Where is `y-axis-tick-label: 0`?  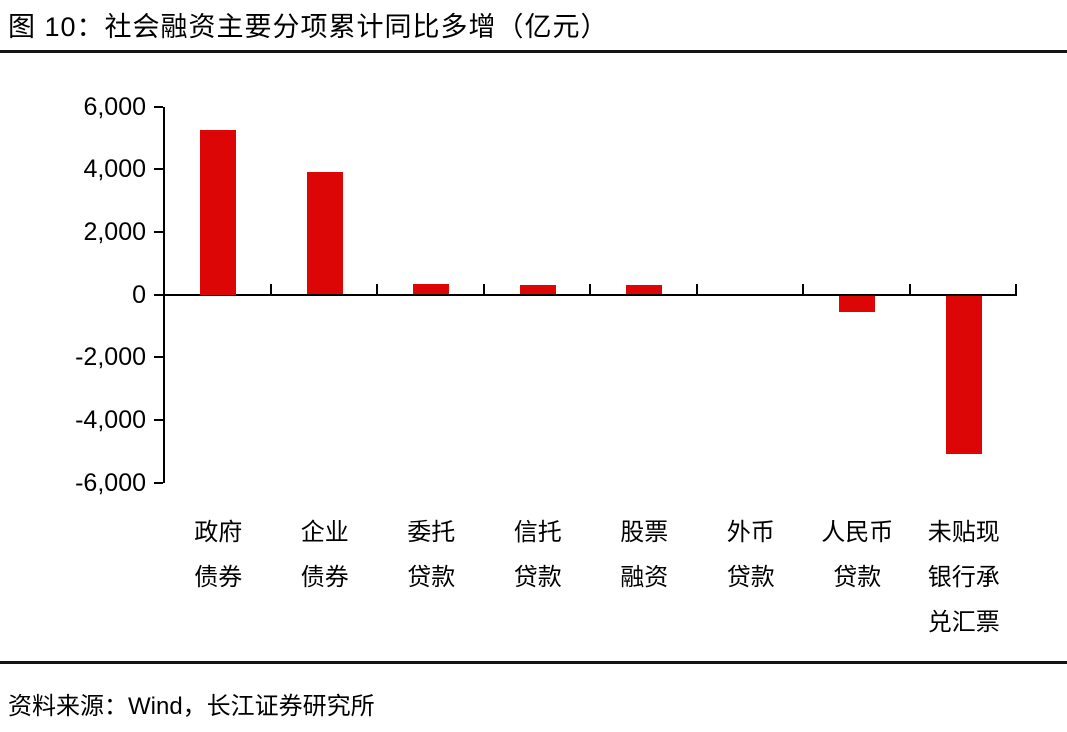
y-axis-tick-label: 0 is located at coordinates (139, 294).